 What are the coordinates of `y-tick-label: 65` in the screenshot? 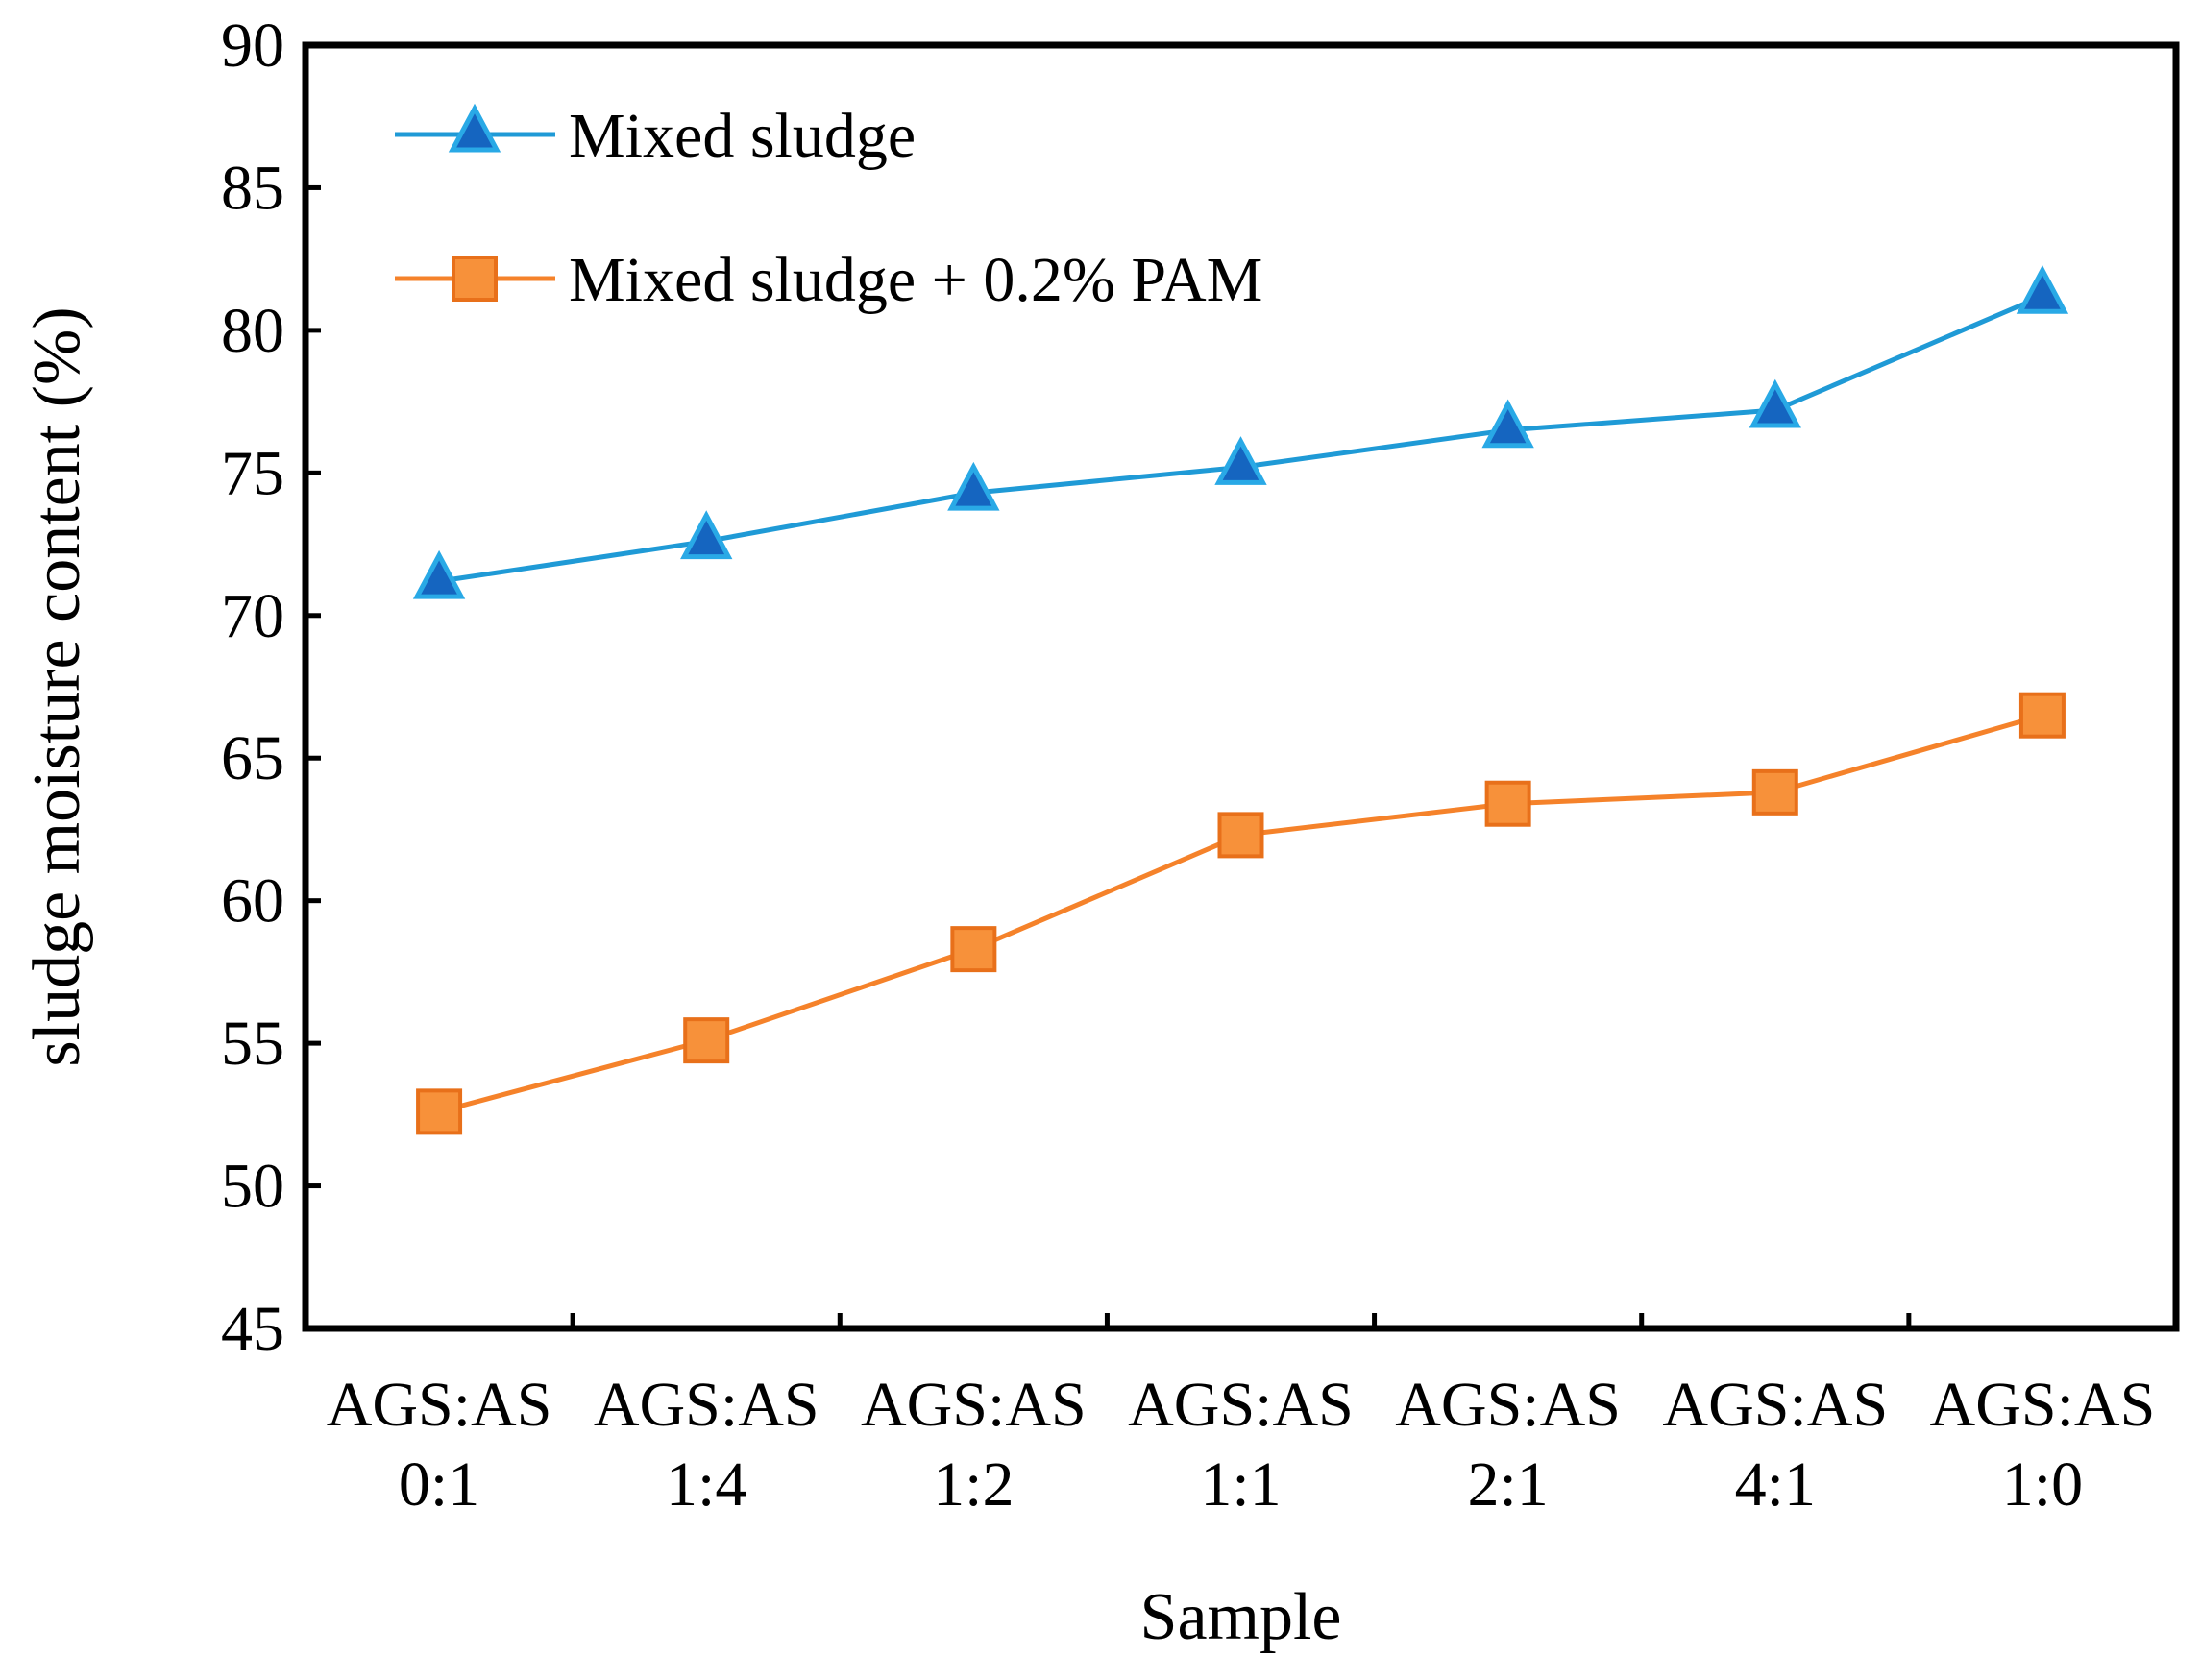 It's located at (253, 758).